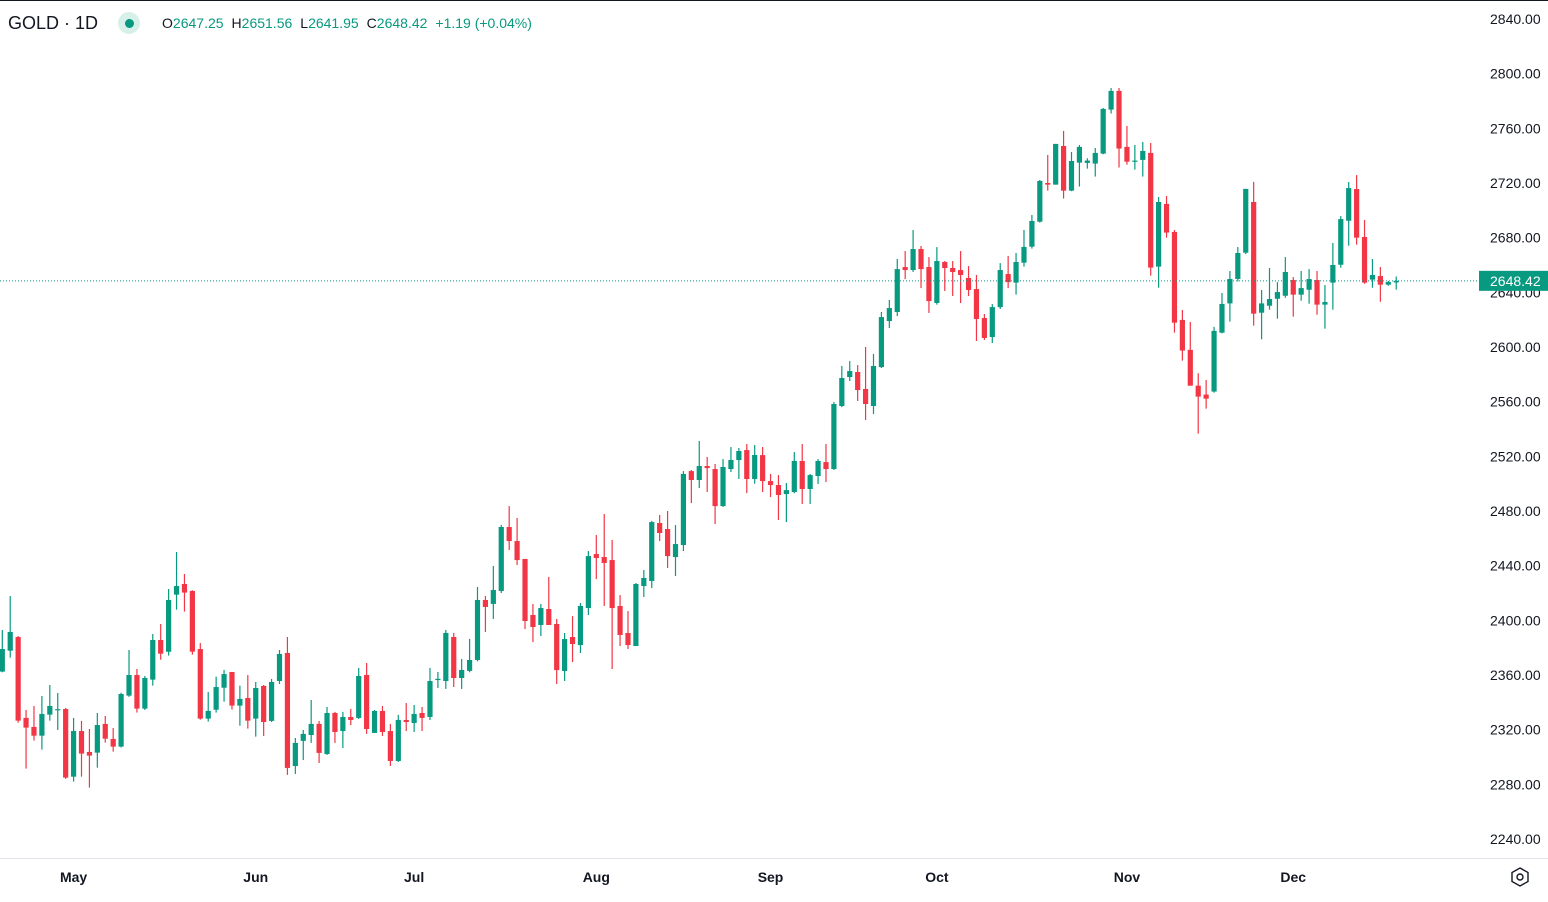  What do you see at coordinates (596, 877) in the screenshot?
I see `month-tick-label: Aug` at bounding box center [596, 877].